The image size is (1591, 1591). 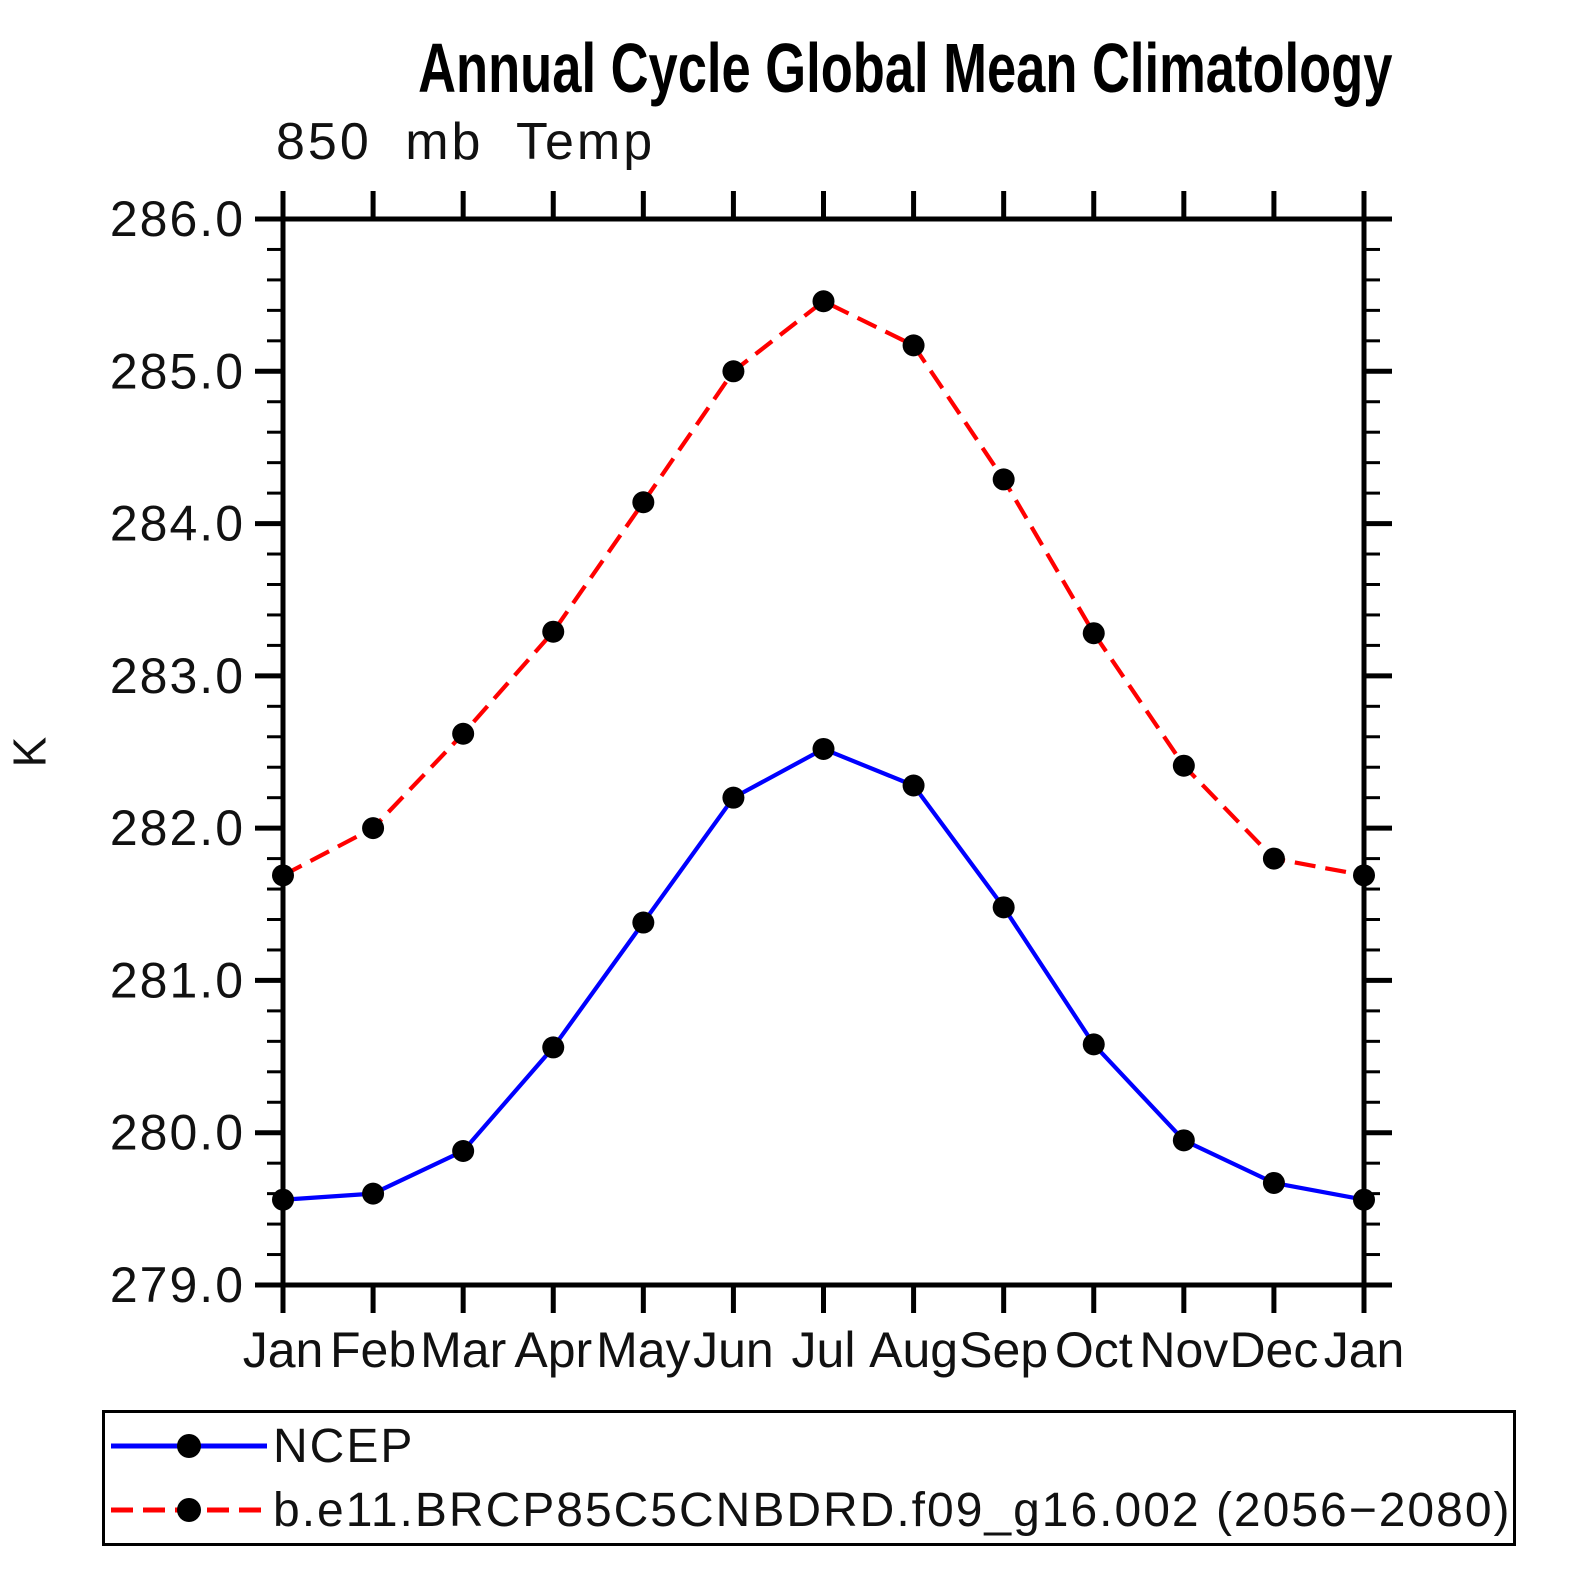 I want to click on y-tick-label: 282.0, so click(x=177, y=828).